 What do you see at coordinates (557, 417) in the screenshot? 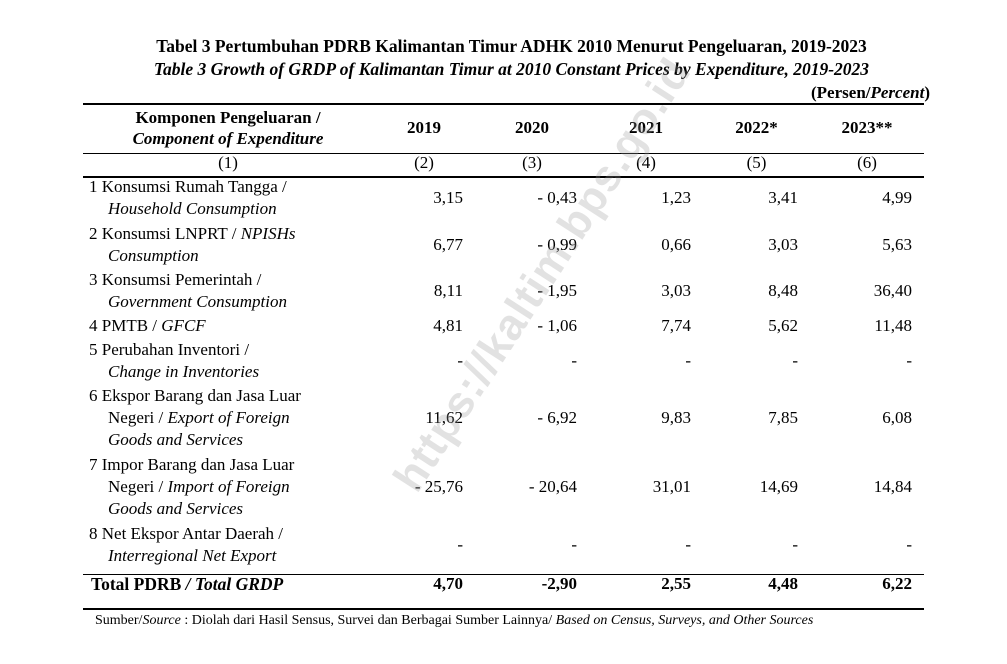
I see `cell-value: - 6,92` at bounding box center [557, 417].